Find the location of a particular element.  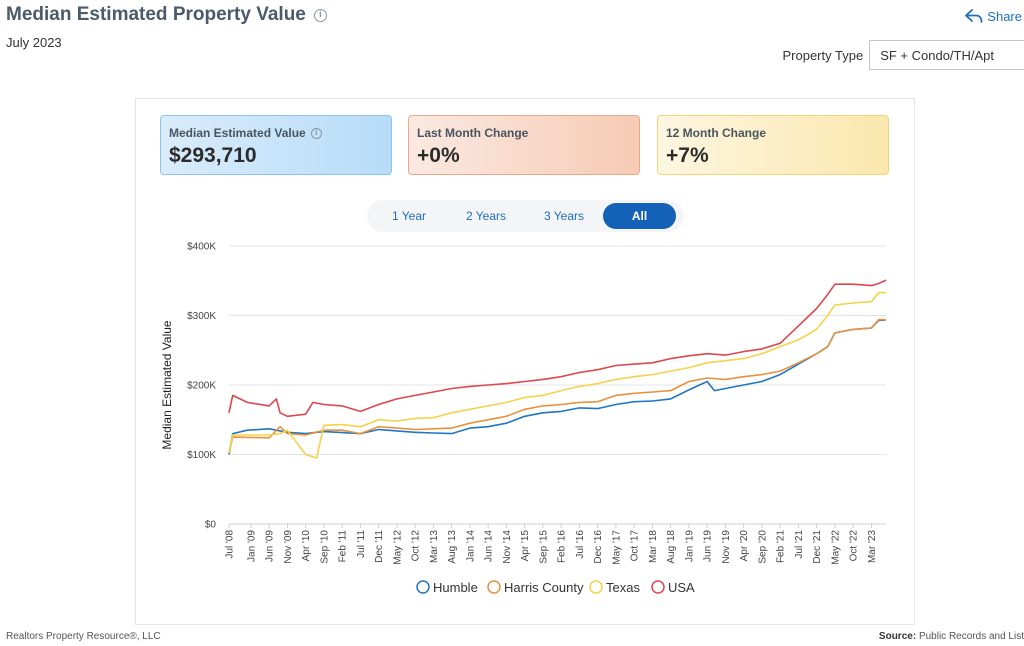

x-tick-label: May '17 is located at coordinates (616, 547).